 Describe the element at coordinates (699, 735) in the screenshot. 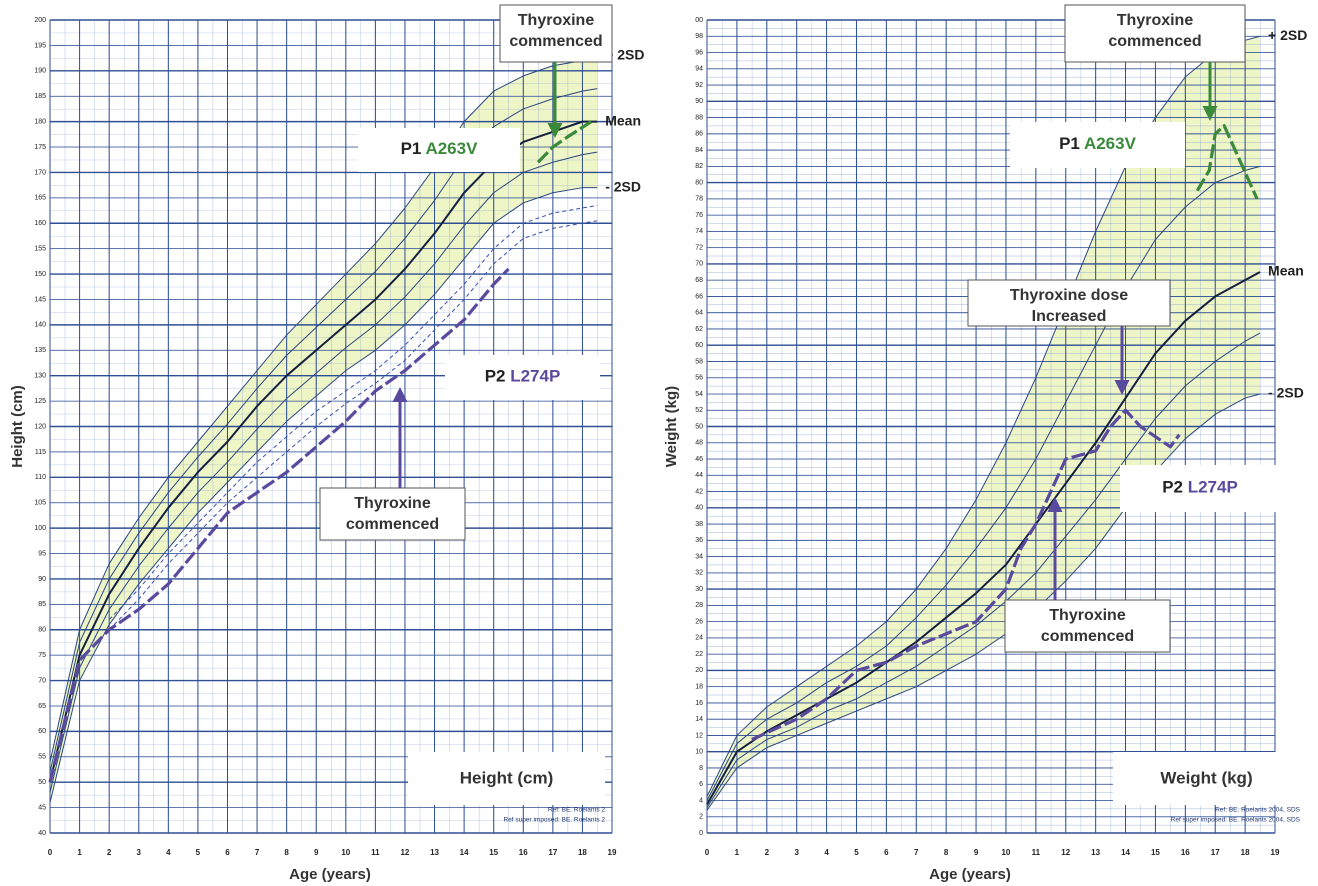

I see `y-tick-label: 12` at that location.